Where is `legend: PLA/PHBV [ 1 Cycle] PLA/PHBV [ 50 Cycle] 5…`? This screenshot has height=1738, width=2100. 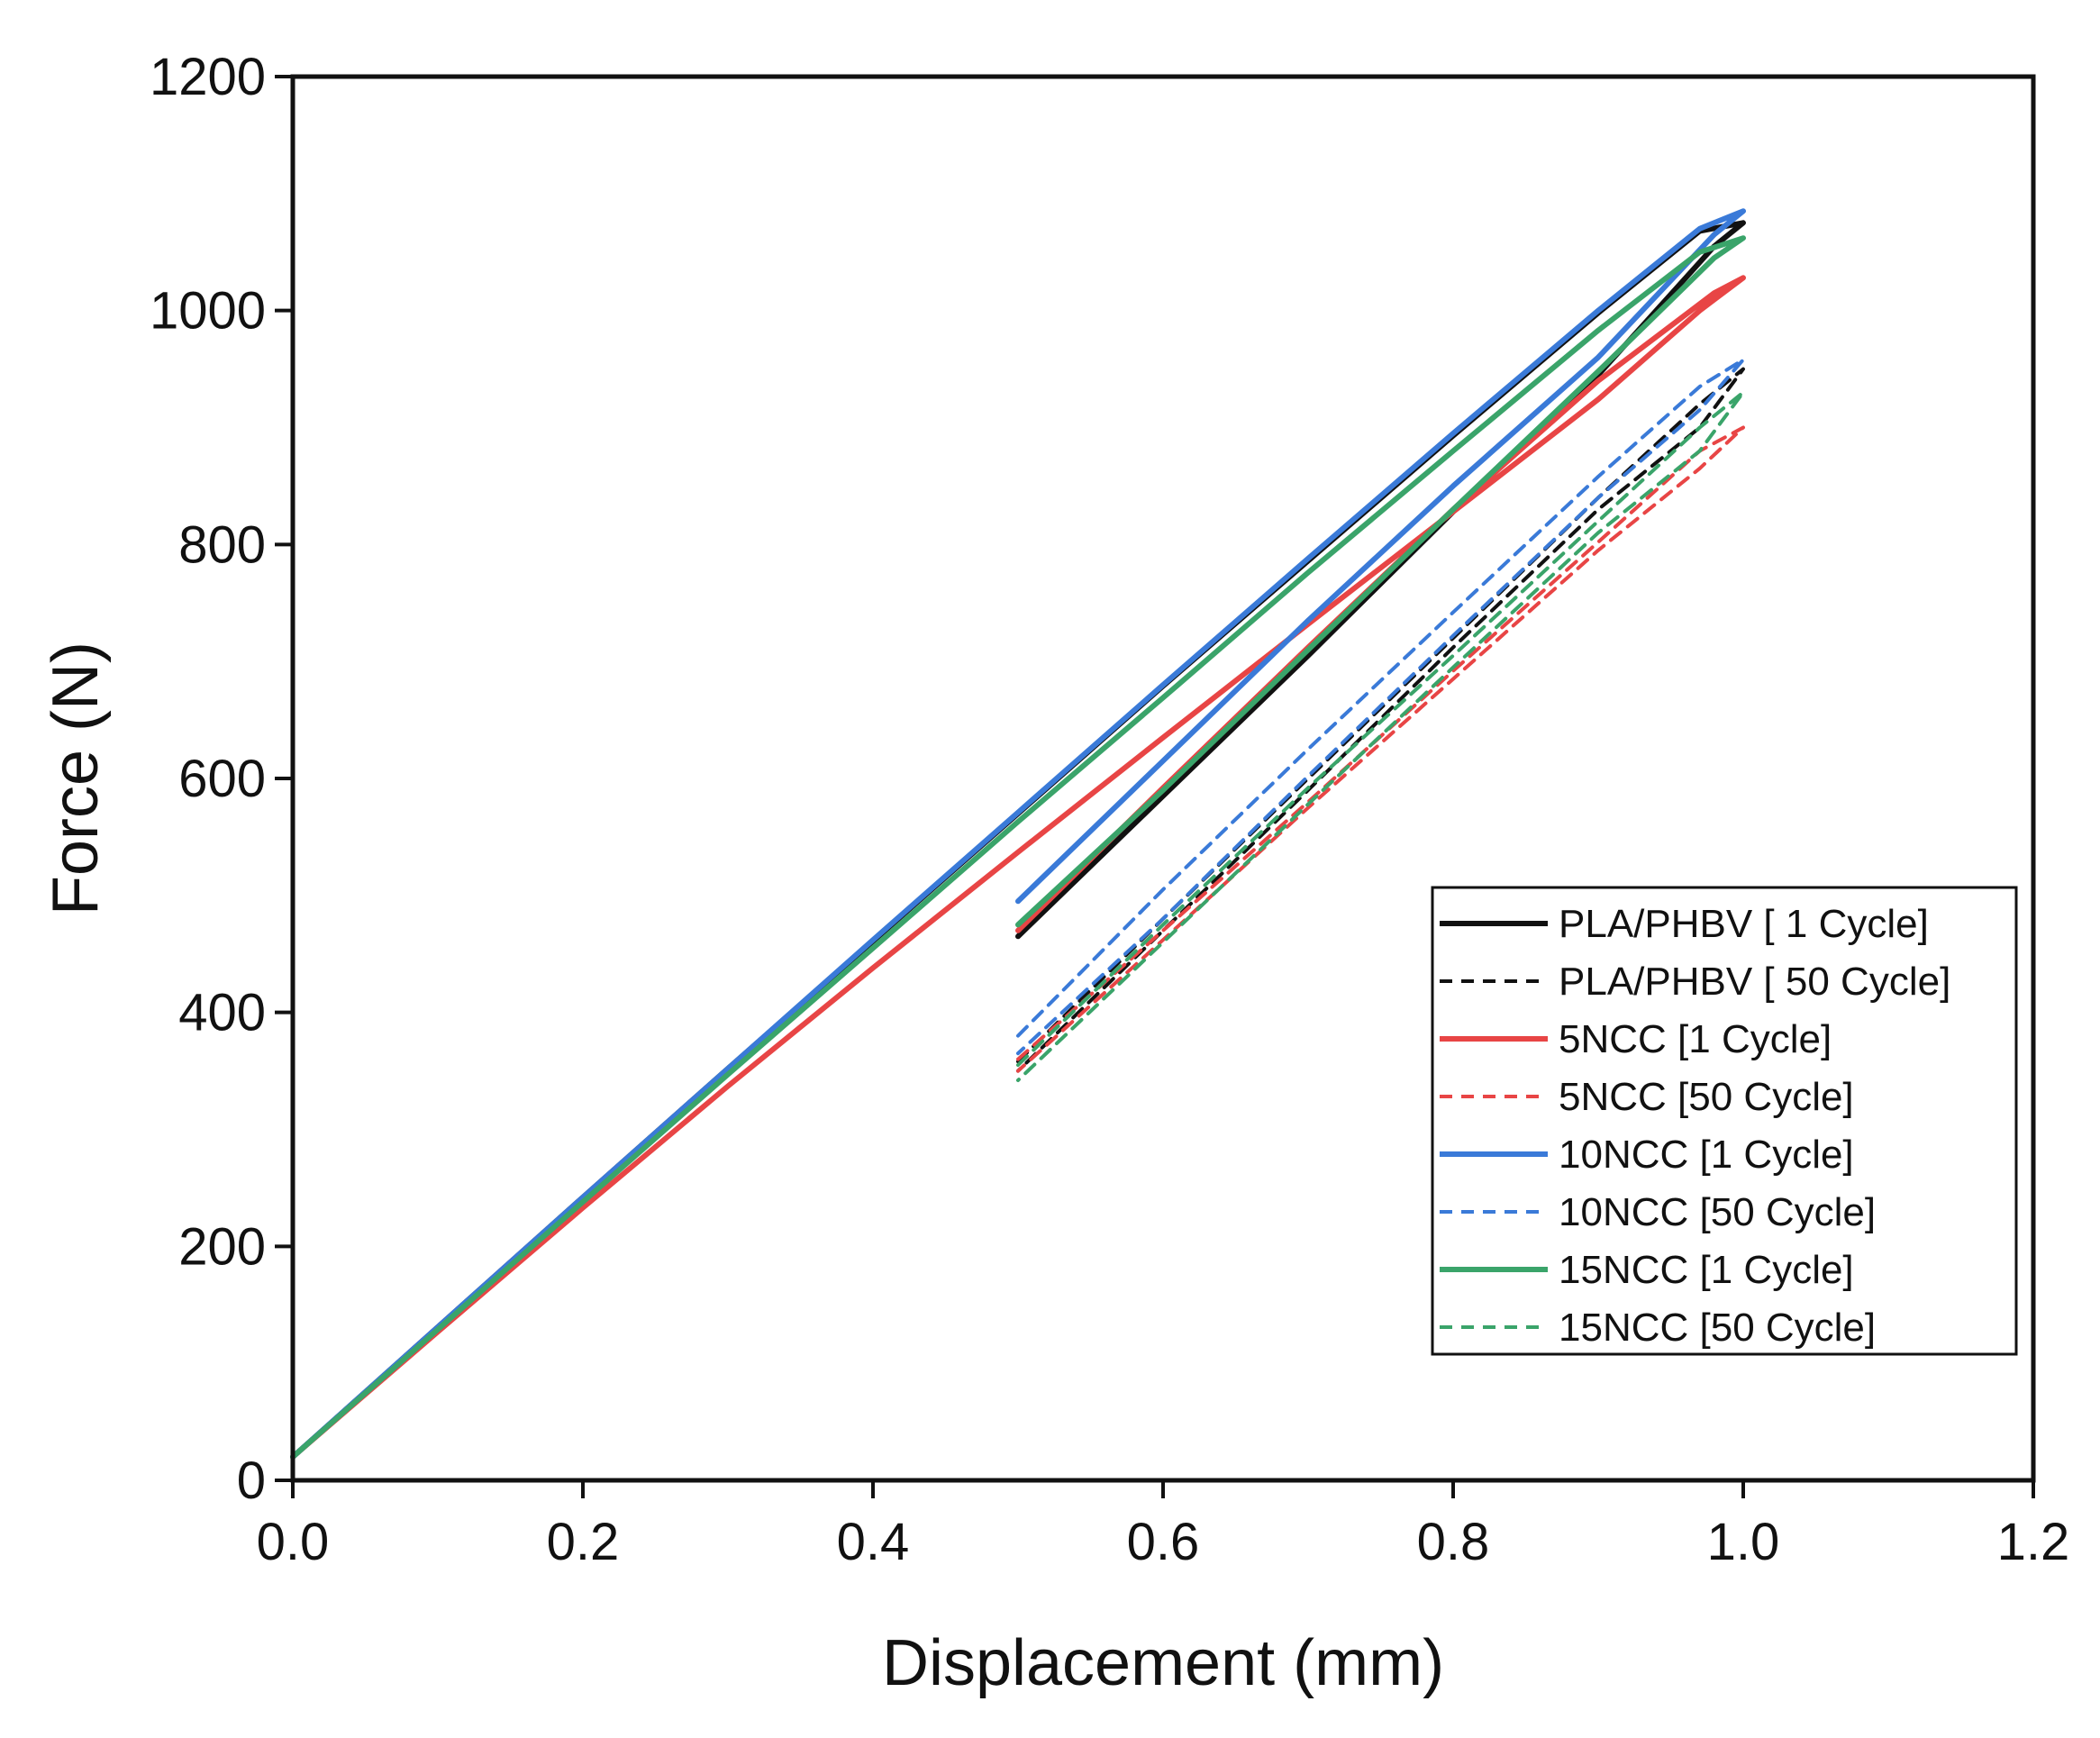 legend: PLA/PHBV [ 1 Cycle] PLA/PHBV [ 50 Cycle] 5… is located at coordinates (1725, 1121).